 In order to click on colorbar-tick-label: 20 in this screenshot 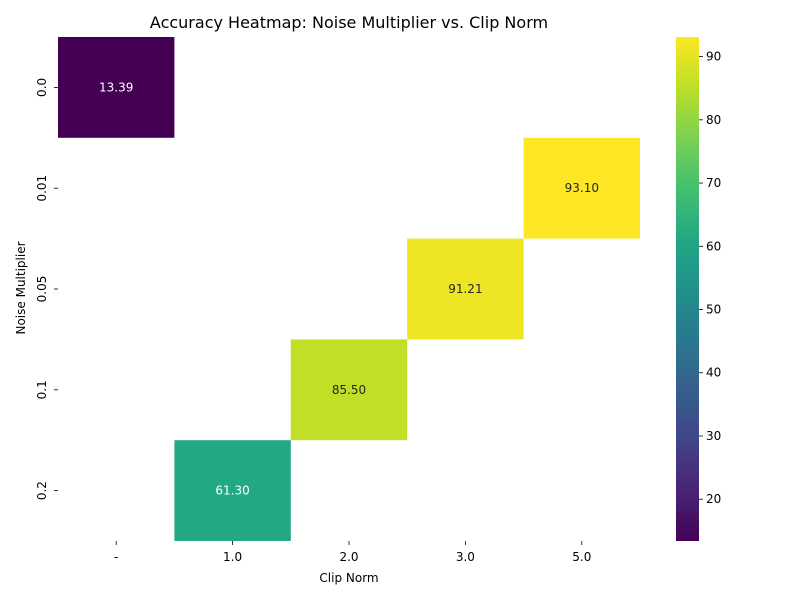, I will do `click(713, 499)`.